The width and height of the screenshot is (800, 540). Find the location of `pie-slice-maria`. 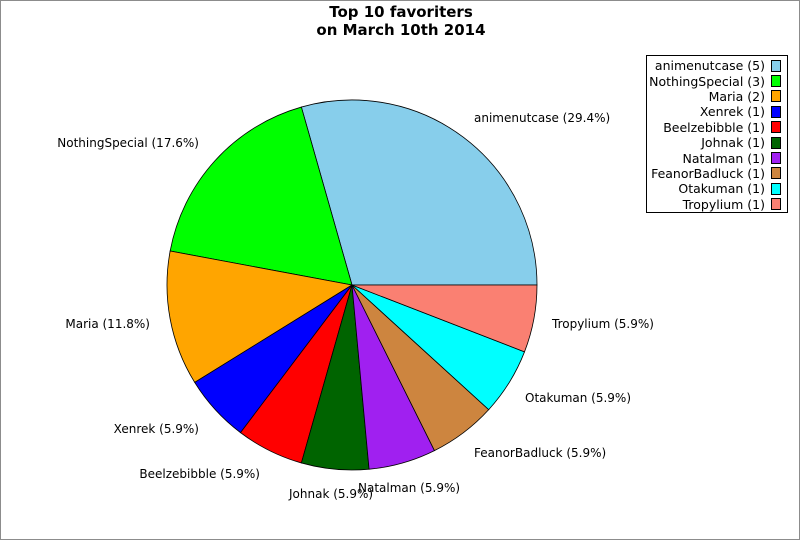

pie-slice-maria is located at coordinates (260, 316).